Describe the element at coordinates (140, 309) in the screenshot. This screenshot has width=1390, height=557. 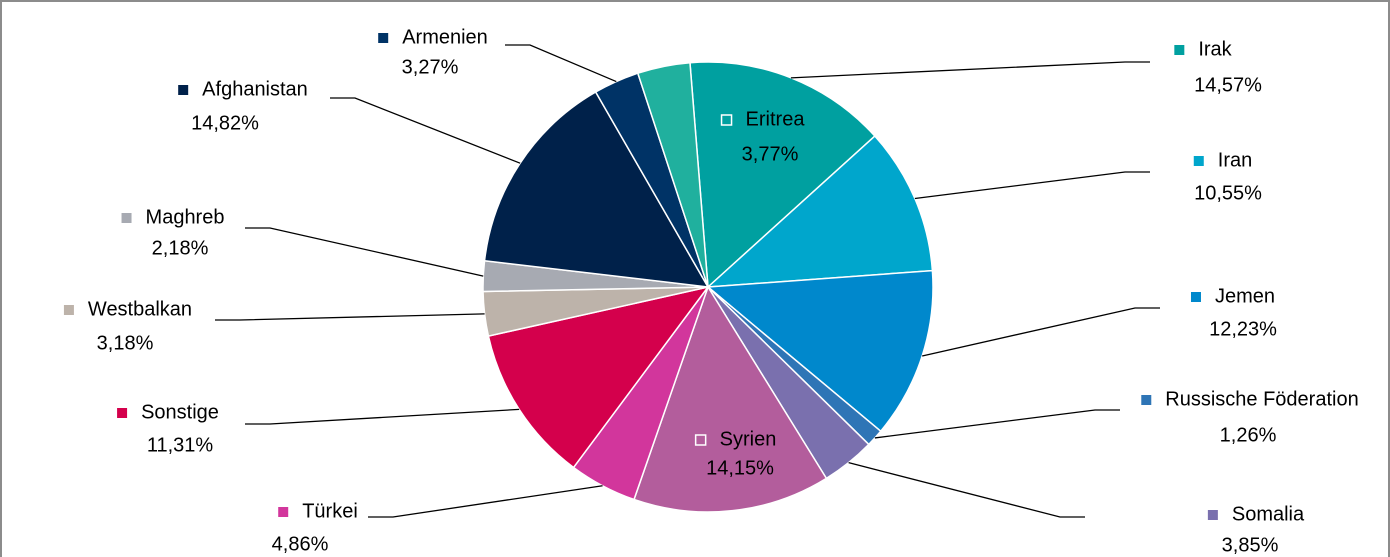
I see `category-label: Westbalkan` at that location.